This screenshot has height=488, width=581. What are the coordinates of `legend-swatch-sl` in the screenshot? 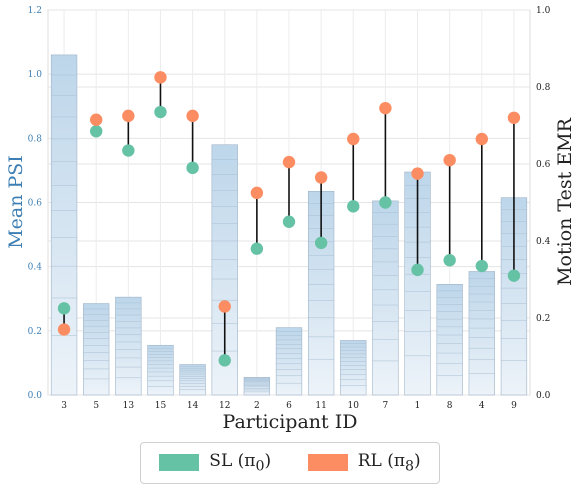 It's located at (179, 463).